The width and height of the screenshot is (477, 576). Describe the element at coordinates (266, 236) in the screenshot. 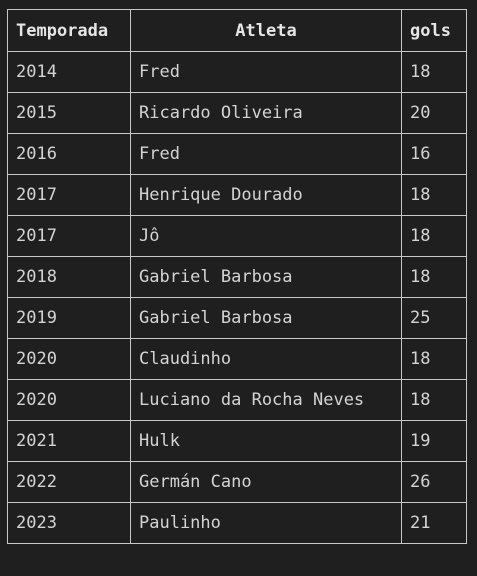

I see `cell-atleta: Jô` at that location.